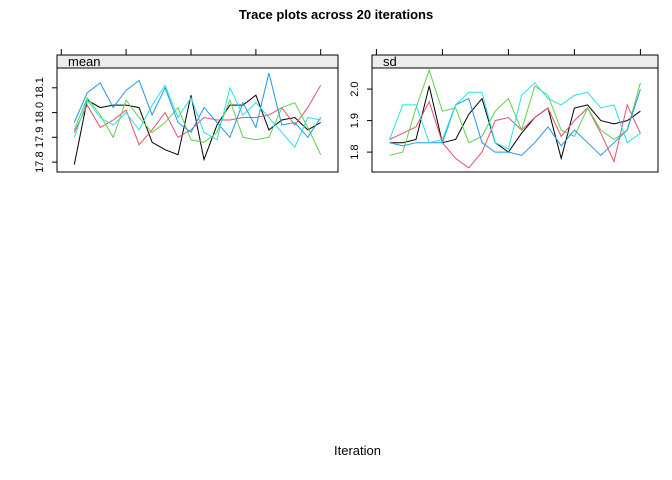  I want to click on strip-label-sd: sd, so click(390, 61).